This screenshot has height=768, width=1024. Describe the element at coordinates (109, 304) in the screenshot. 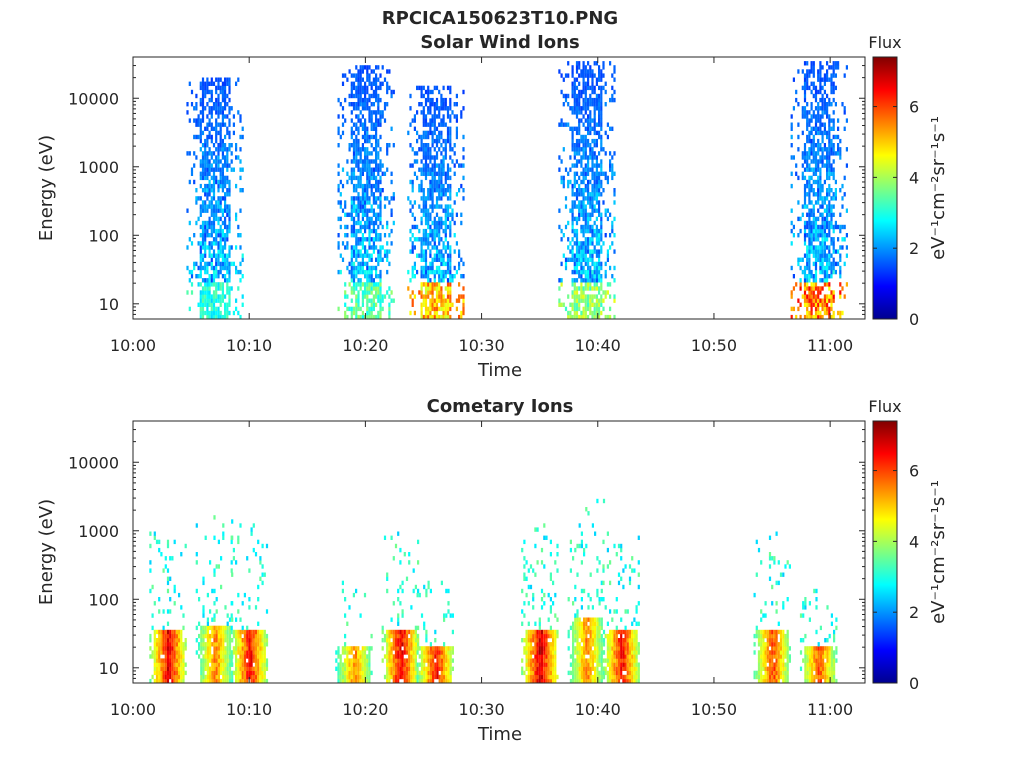

I see `y-tick-label: 10` at that location.